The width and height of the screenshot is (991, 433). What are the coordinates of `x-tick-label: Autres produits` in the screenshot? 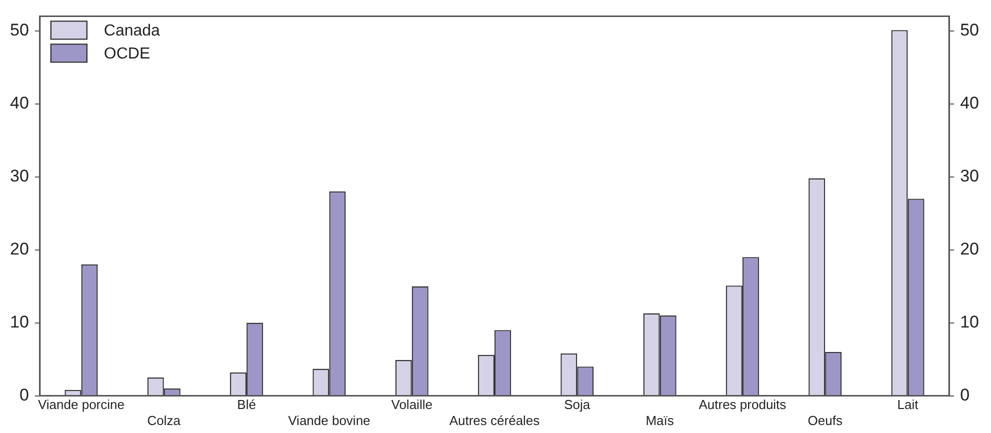 It's located at (742, 404).